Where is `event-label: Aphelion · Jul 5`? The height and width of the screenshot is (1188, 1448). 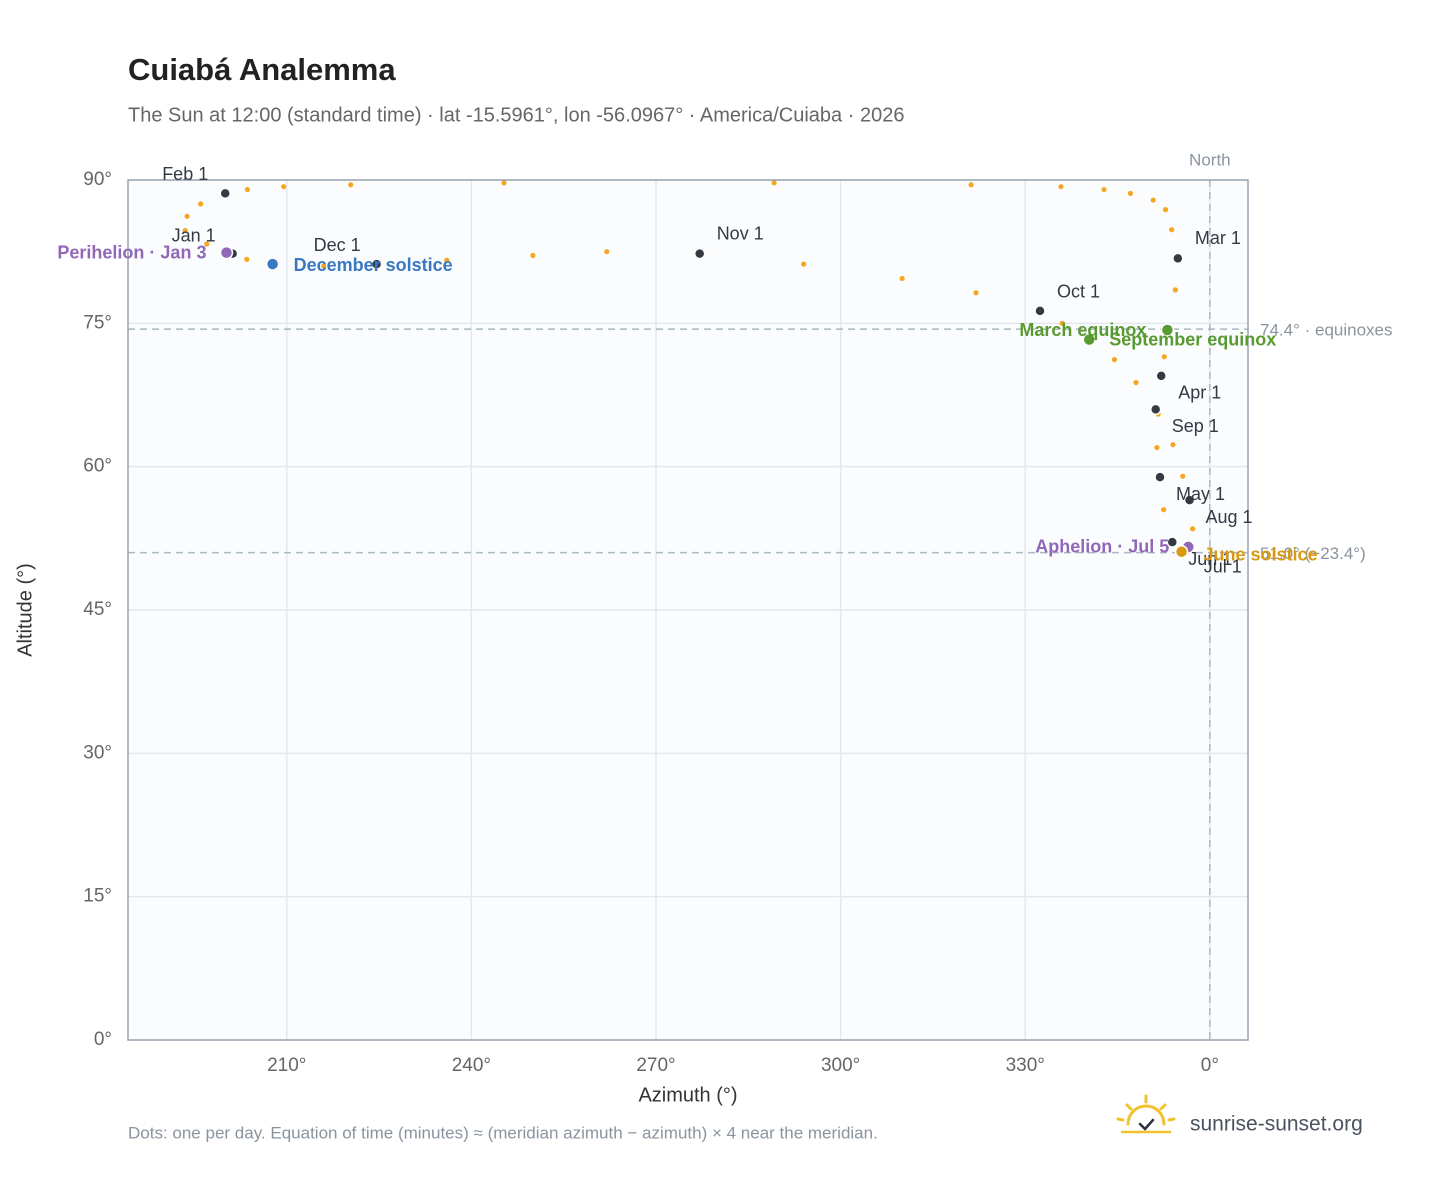 event-label: Aphelion · Jul 5 is located at coordinates (1102, 547).